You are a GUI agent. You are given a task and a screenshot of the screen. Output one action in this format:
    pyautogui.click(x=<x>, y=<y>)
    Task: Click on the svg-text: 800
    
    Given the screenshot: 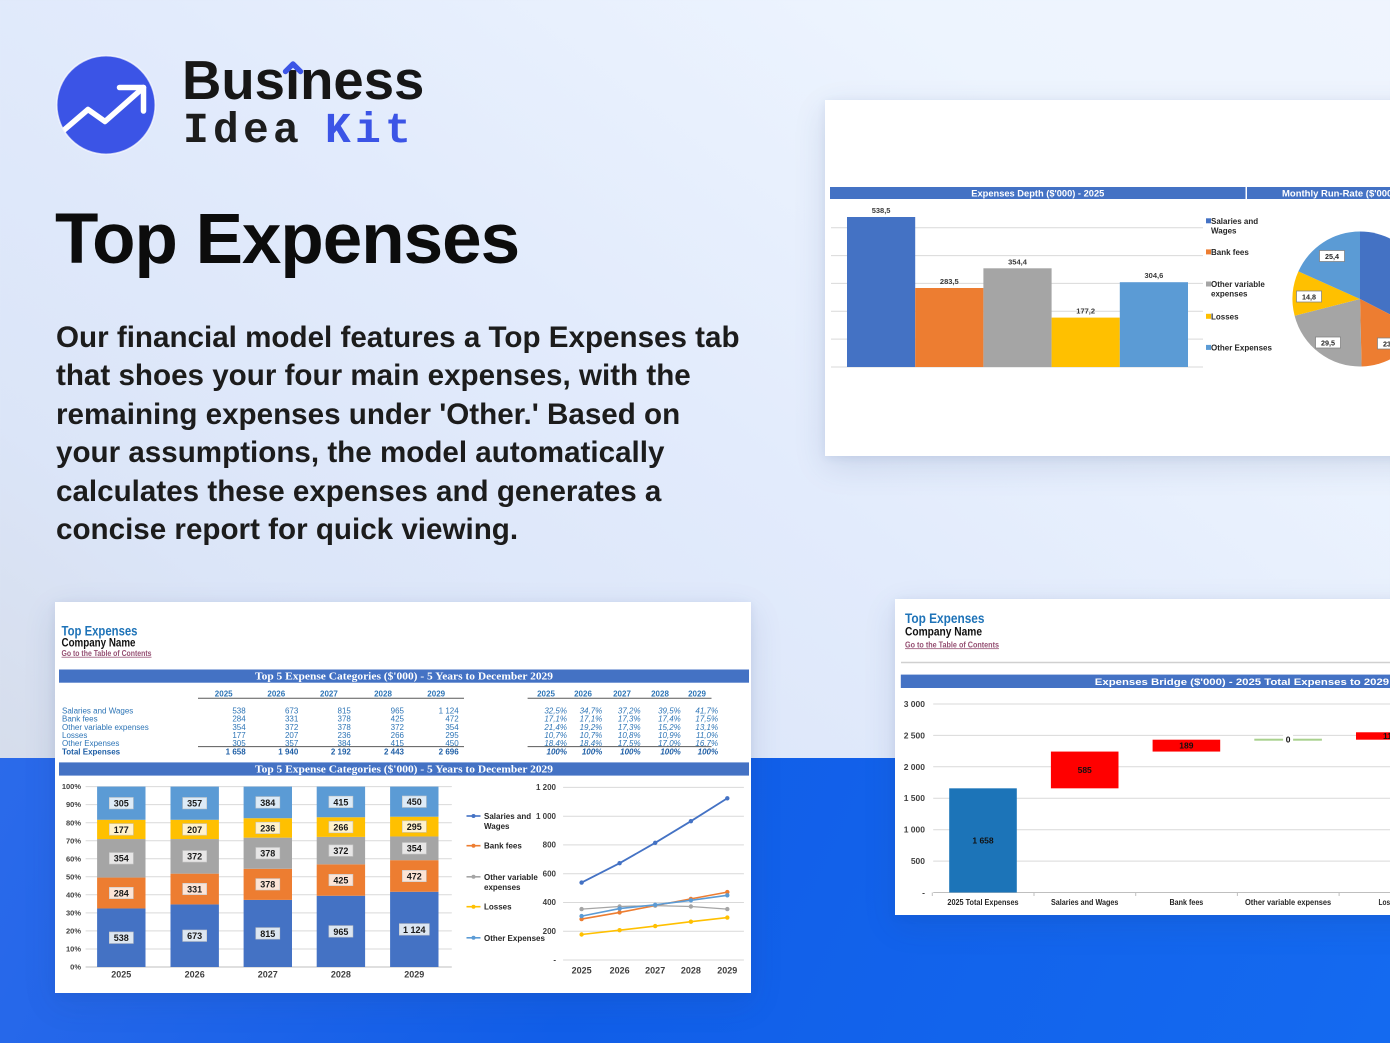 What is the action you would take?
    pyautogui.click(x=550, y=845)
    